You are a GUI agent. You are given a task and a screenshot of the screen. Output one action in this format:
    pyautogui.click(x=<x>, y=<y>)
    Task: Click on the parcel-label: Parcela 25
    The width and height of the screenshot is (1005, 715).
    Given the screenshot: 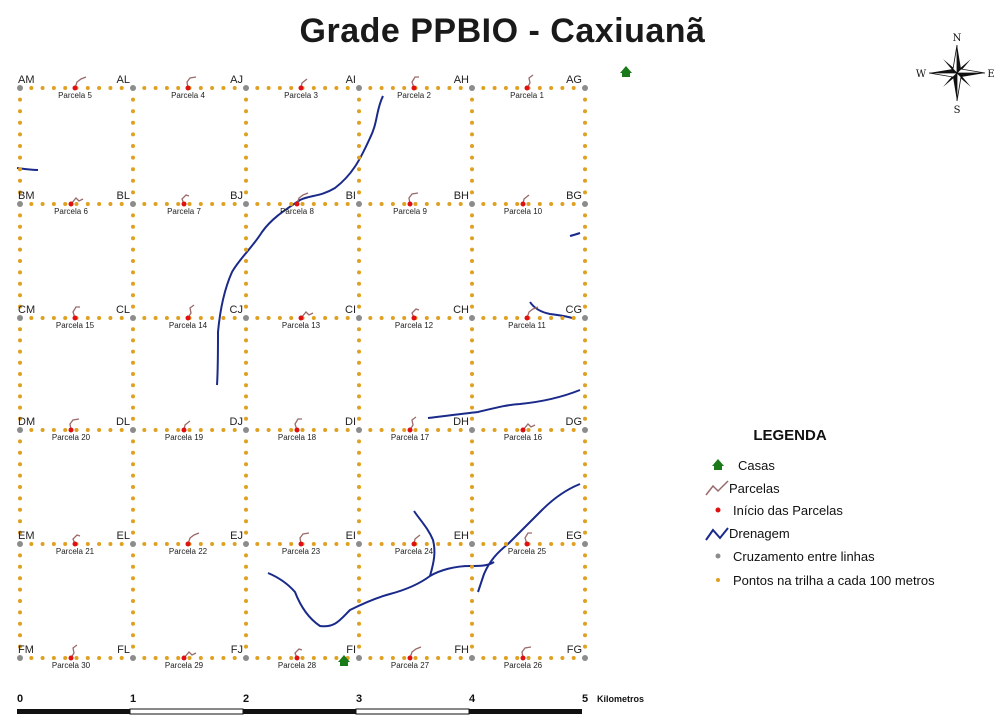 What is the action you would take?
    pyautogui.click(x=527, y=551)
    